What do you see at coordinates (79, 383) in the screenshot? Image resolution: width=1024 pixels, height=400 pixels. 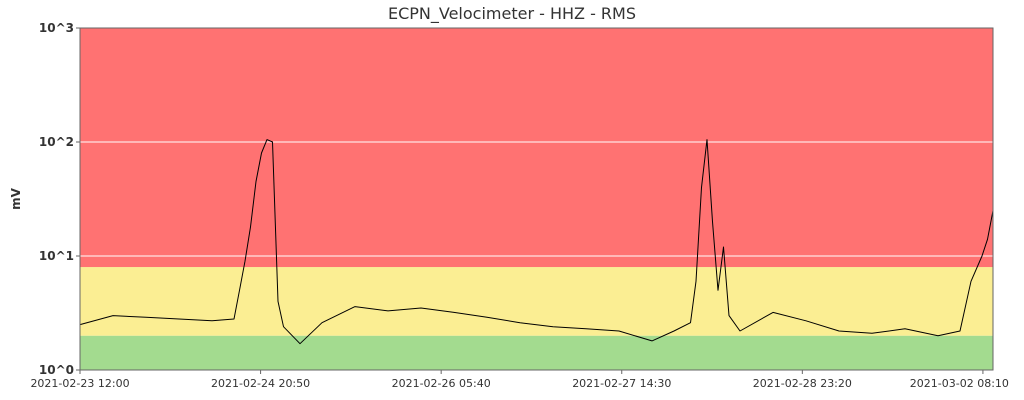 I see `x-tick-label: 2021-02-23 12:00` at bounding box center [79, 383].